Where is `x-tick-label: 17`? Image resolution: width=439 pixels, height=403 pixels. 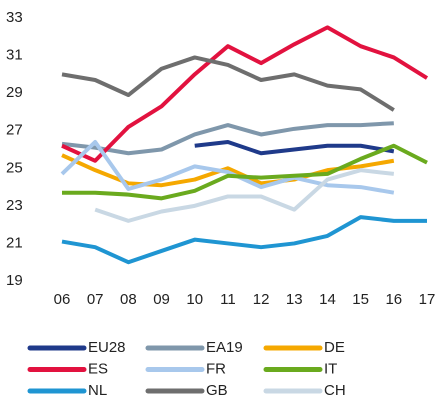 x-tick-label: 17 is located at coordinates (427, 299).